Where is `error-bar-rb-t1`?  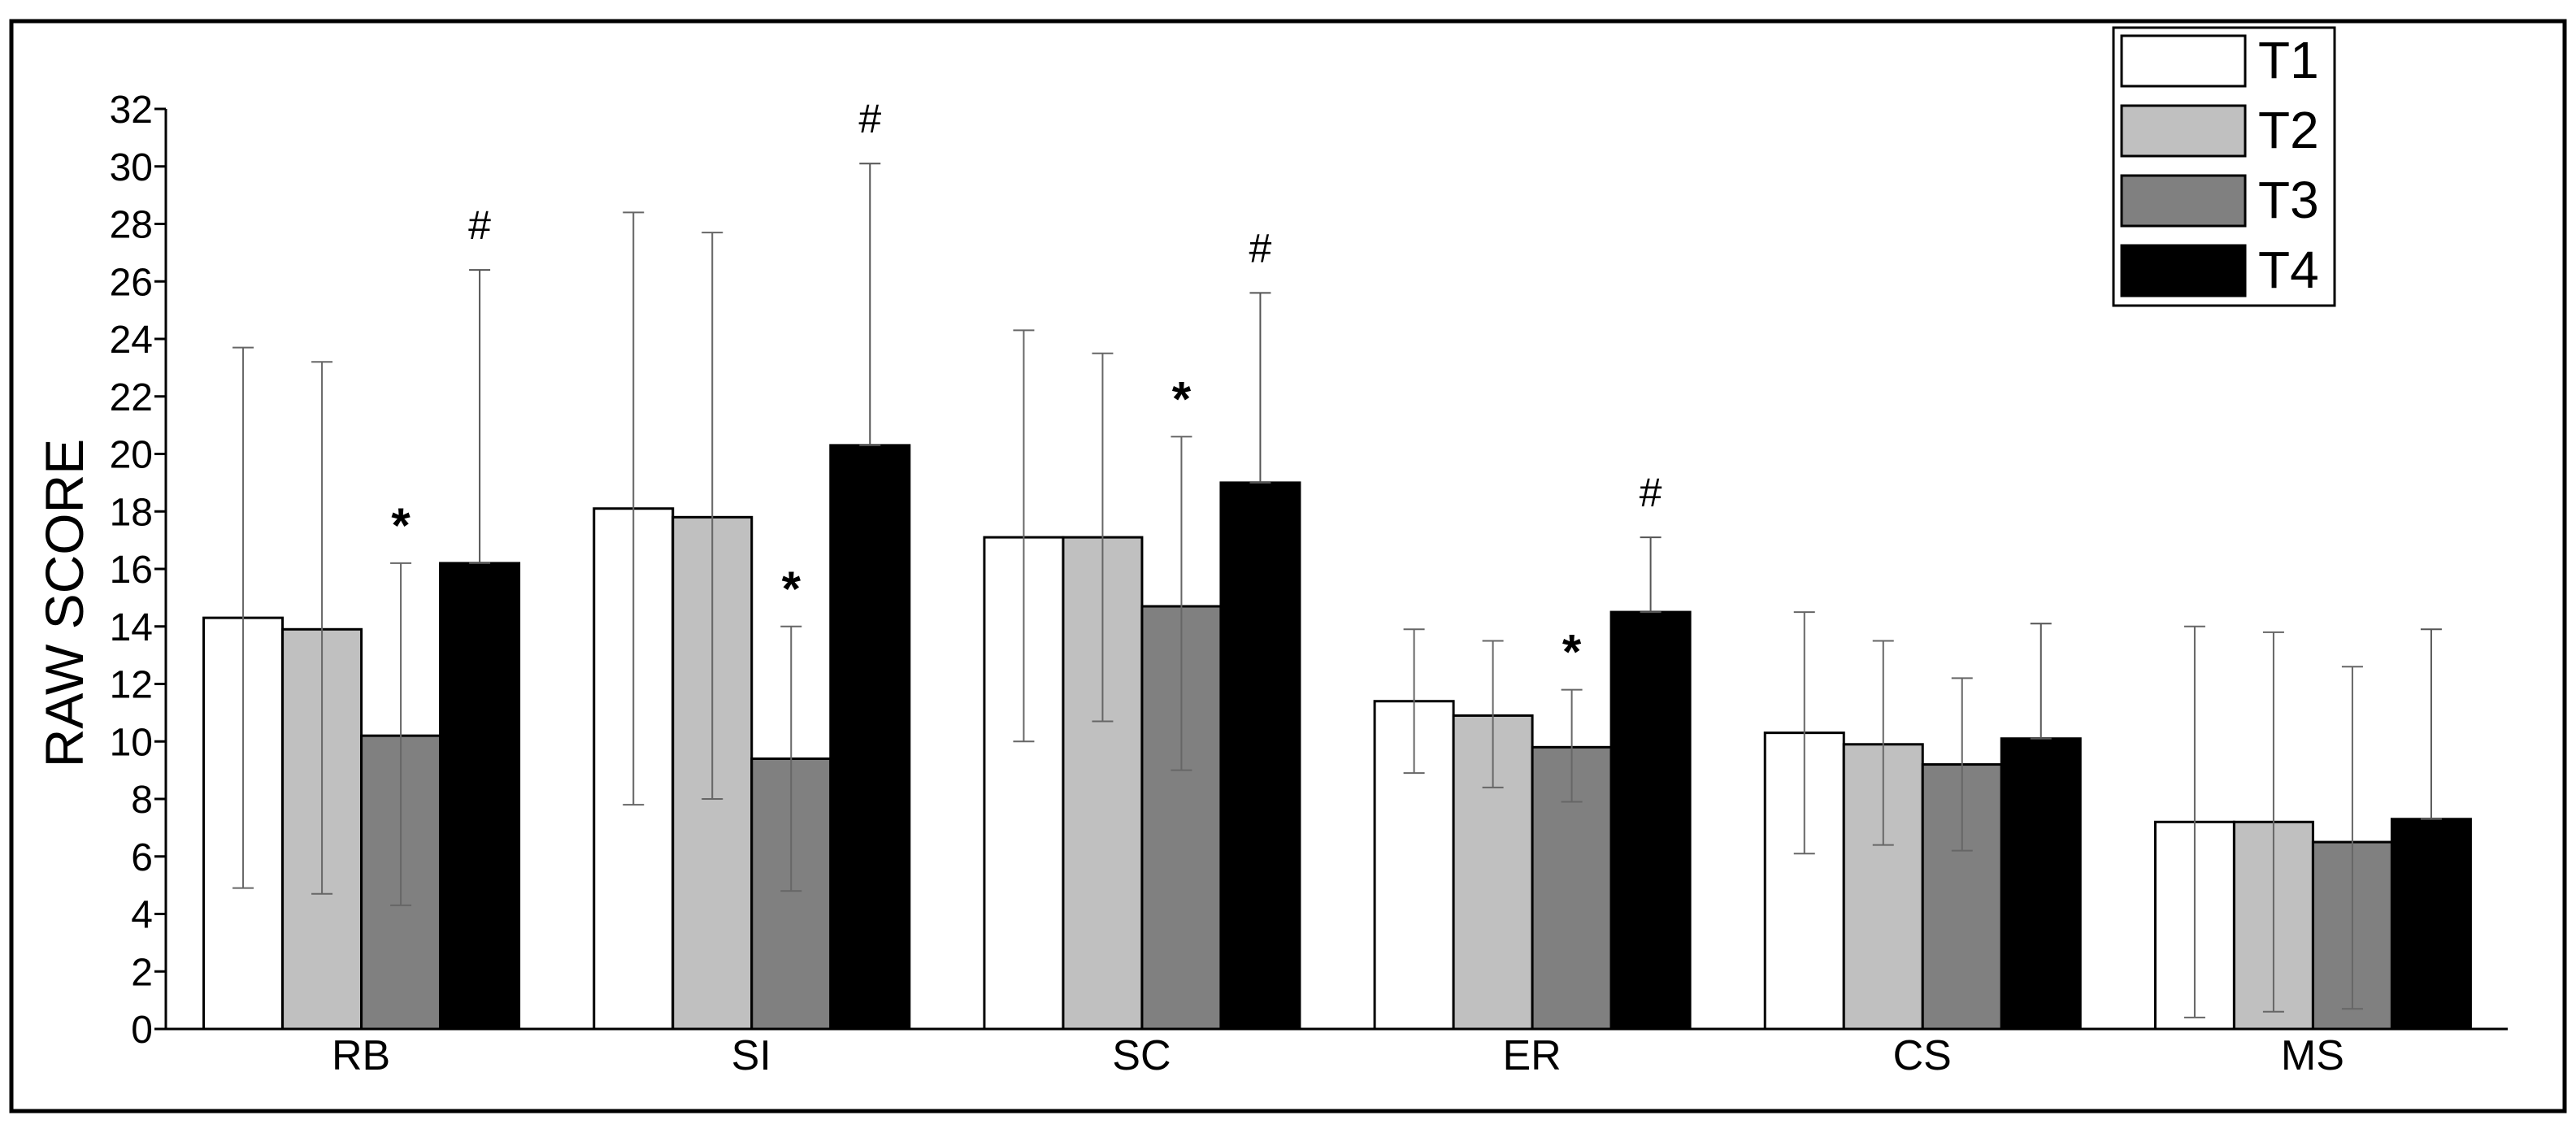
error-bar-rb-t1 is located at coordinates (243, 617).